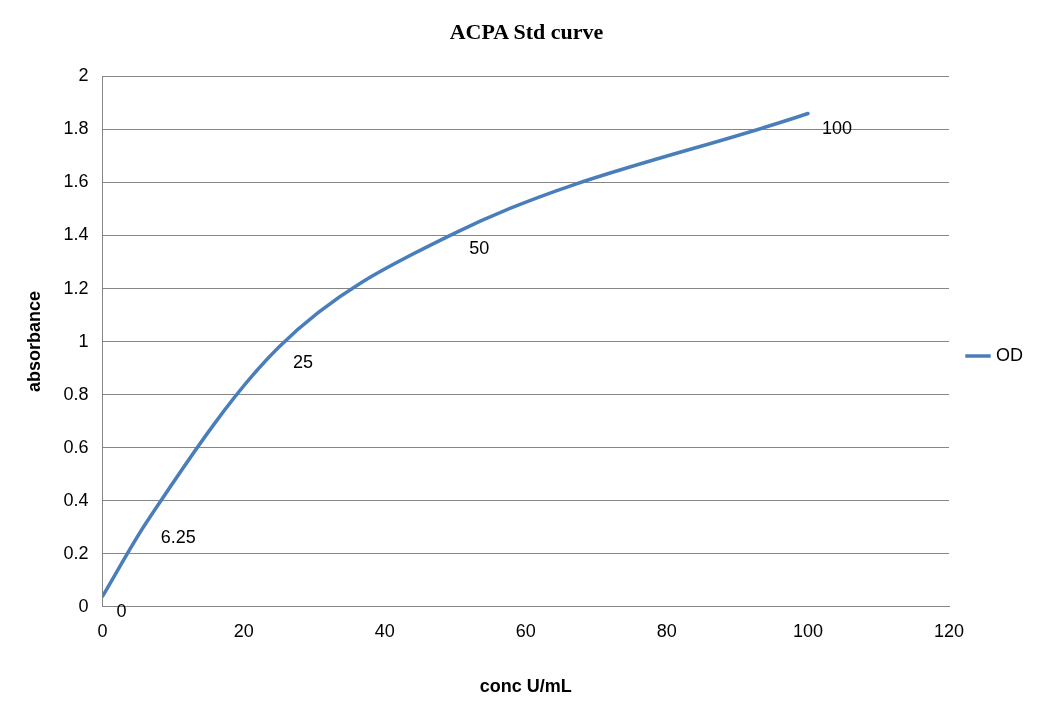 The image size is (1053, 722). Describe the element at coordinates (102, 630) in the screenshot. I see `x-tick-label: 0` at that location.